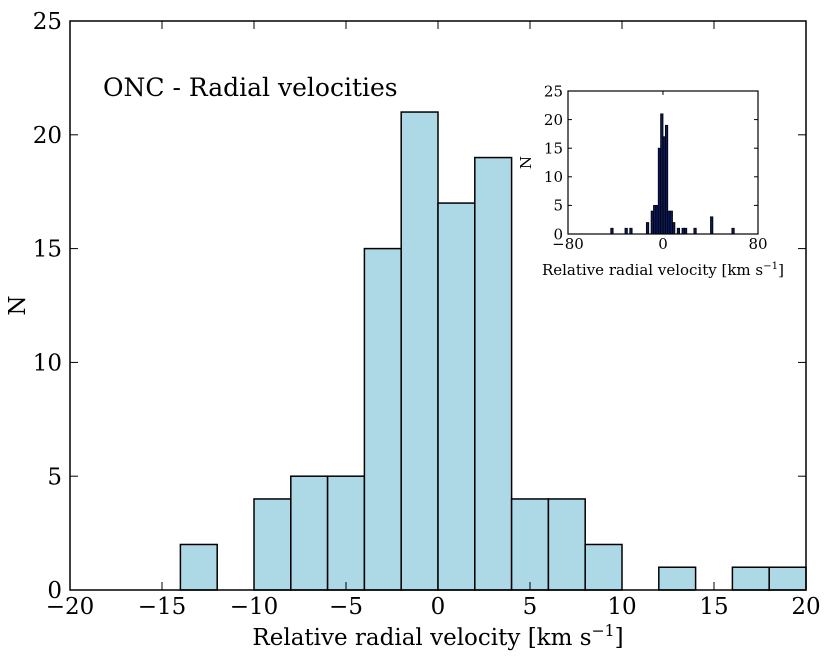  What do you see at coordinates (70, 607) in the screenshot?
I see `x-tick-label: −20` at bounding box center [70, 607].